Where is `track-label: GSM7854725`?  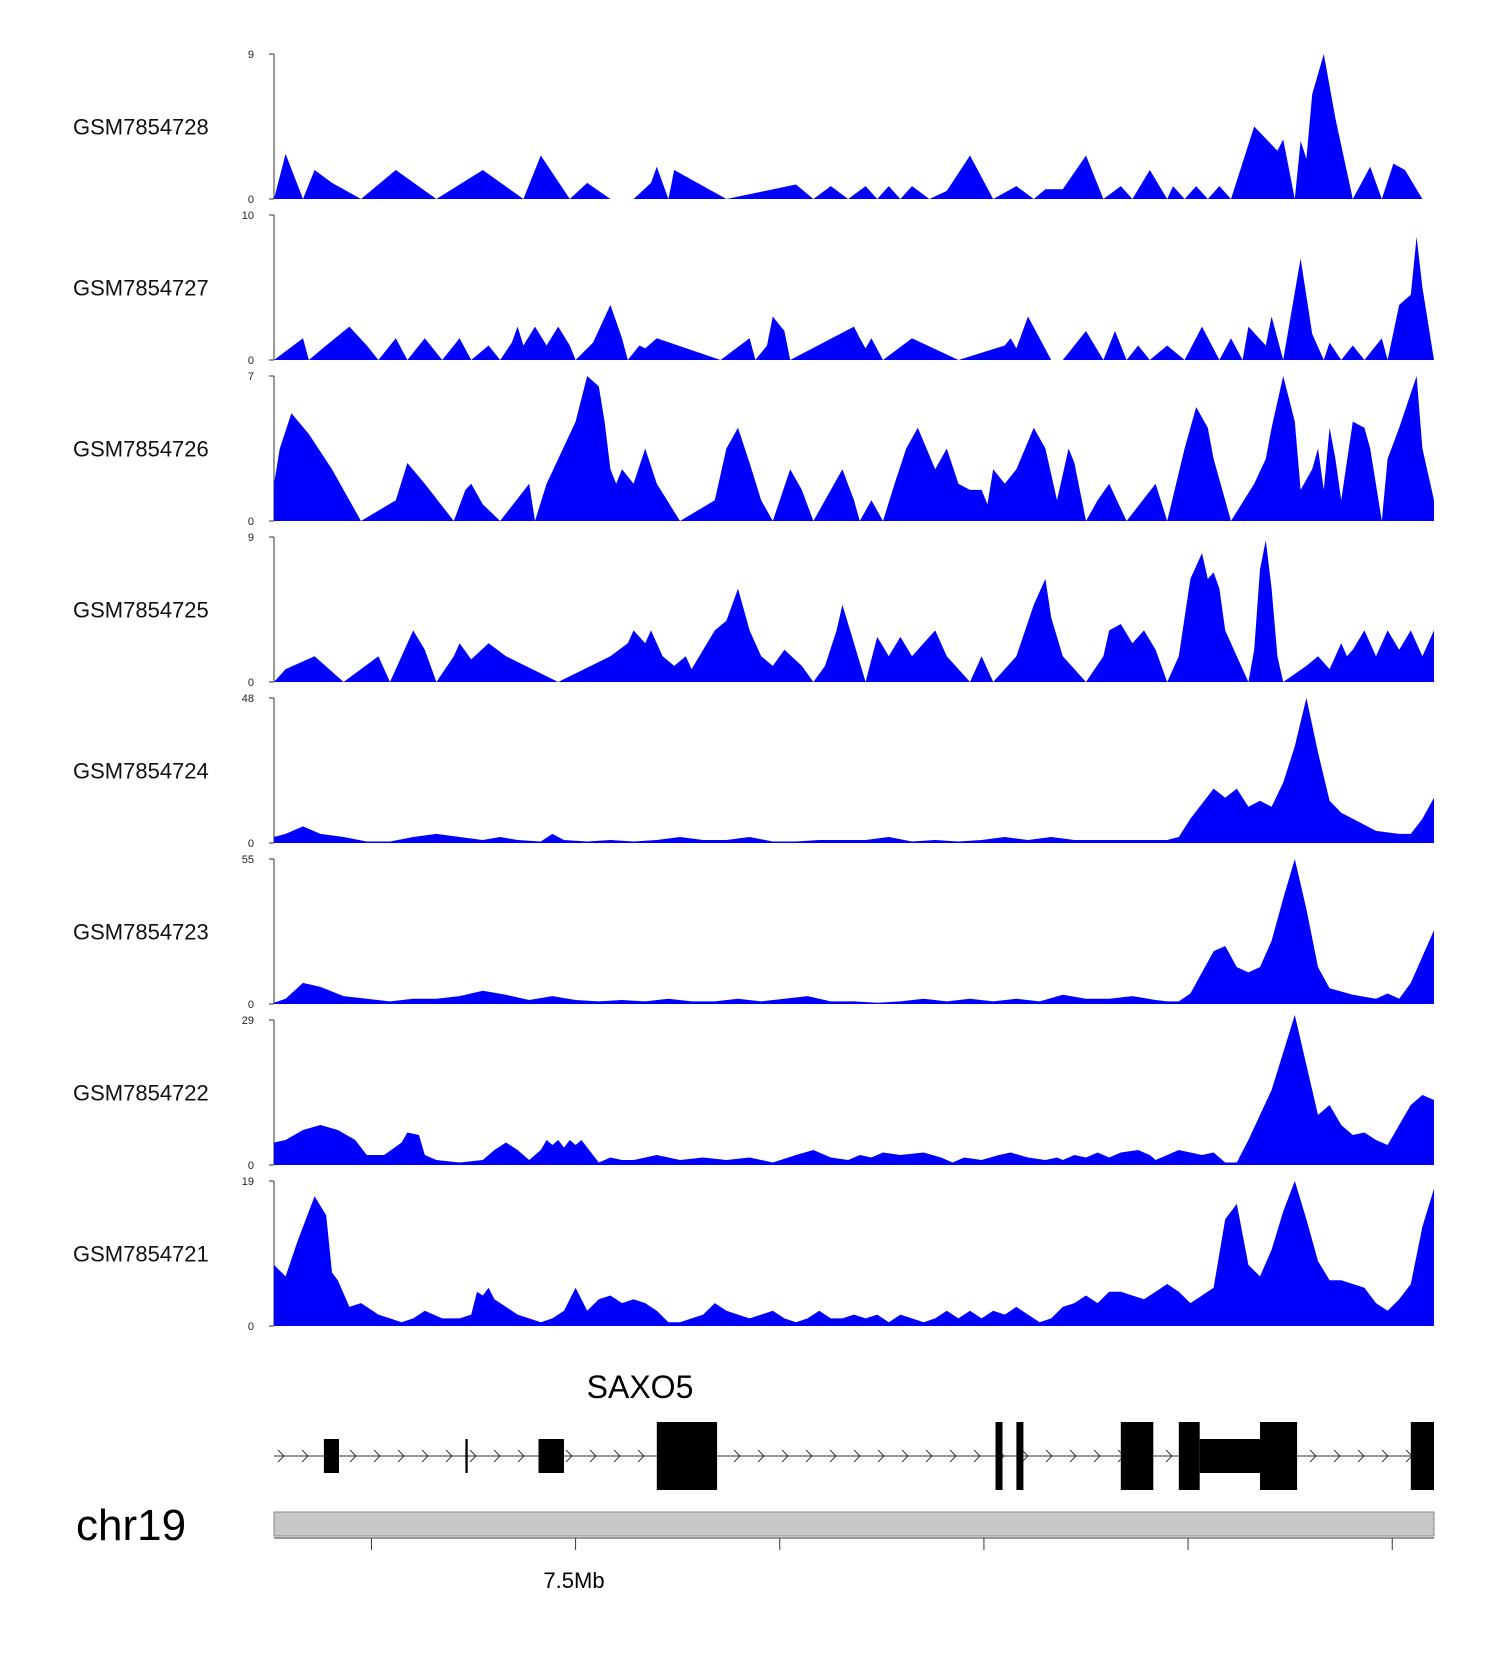 track-label: GSM7854725 is located at coordinates (141, 610).